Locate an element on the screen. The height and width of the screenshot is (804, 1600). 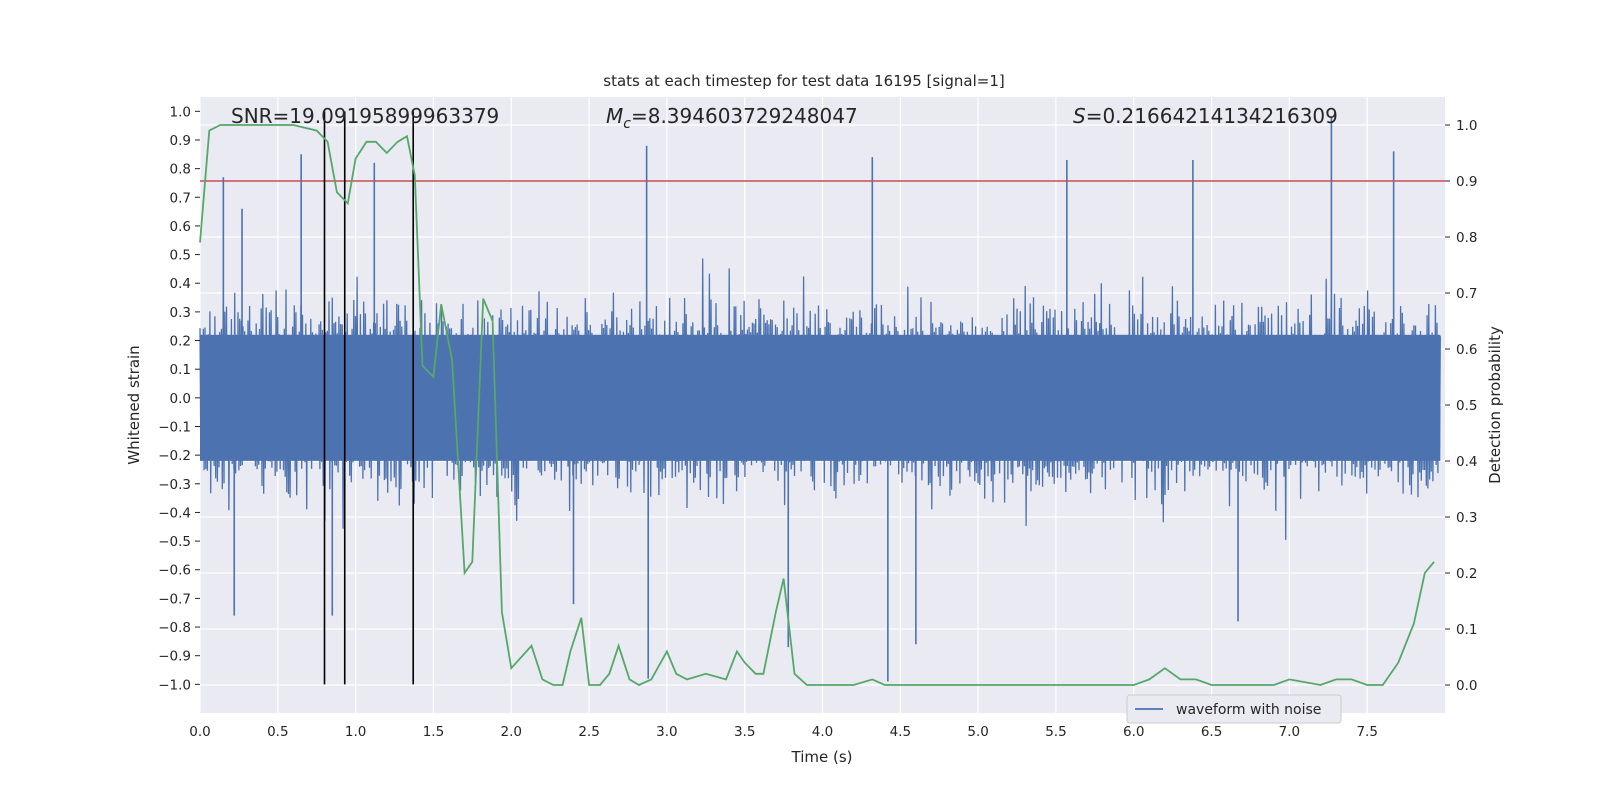
y-left-tick-label-20: −1.0 is located at coordinates (174, 685).